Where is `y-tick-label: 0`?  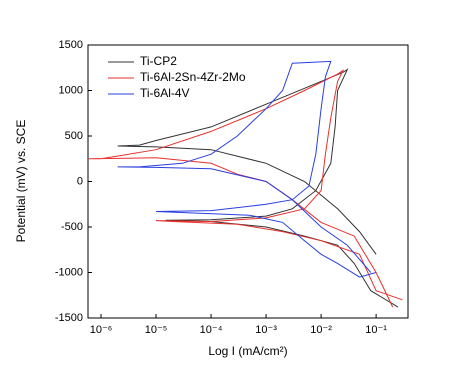
y-tick-label: 0 is located at coordinates (80, 181).